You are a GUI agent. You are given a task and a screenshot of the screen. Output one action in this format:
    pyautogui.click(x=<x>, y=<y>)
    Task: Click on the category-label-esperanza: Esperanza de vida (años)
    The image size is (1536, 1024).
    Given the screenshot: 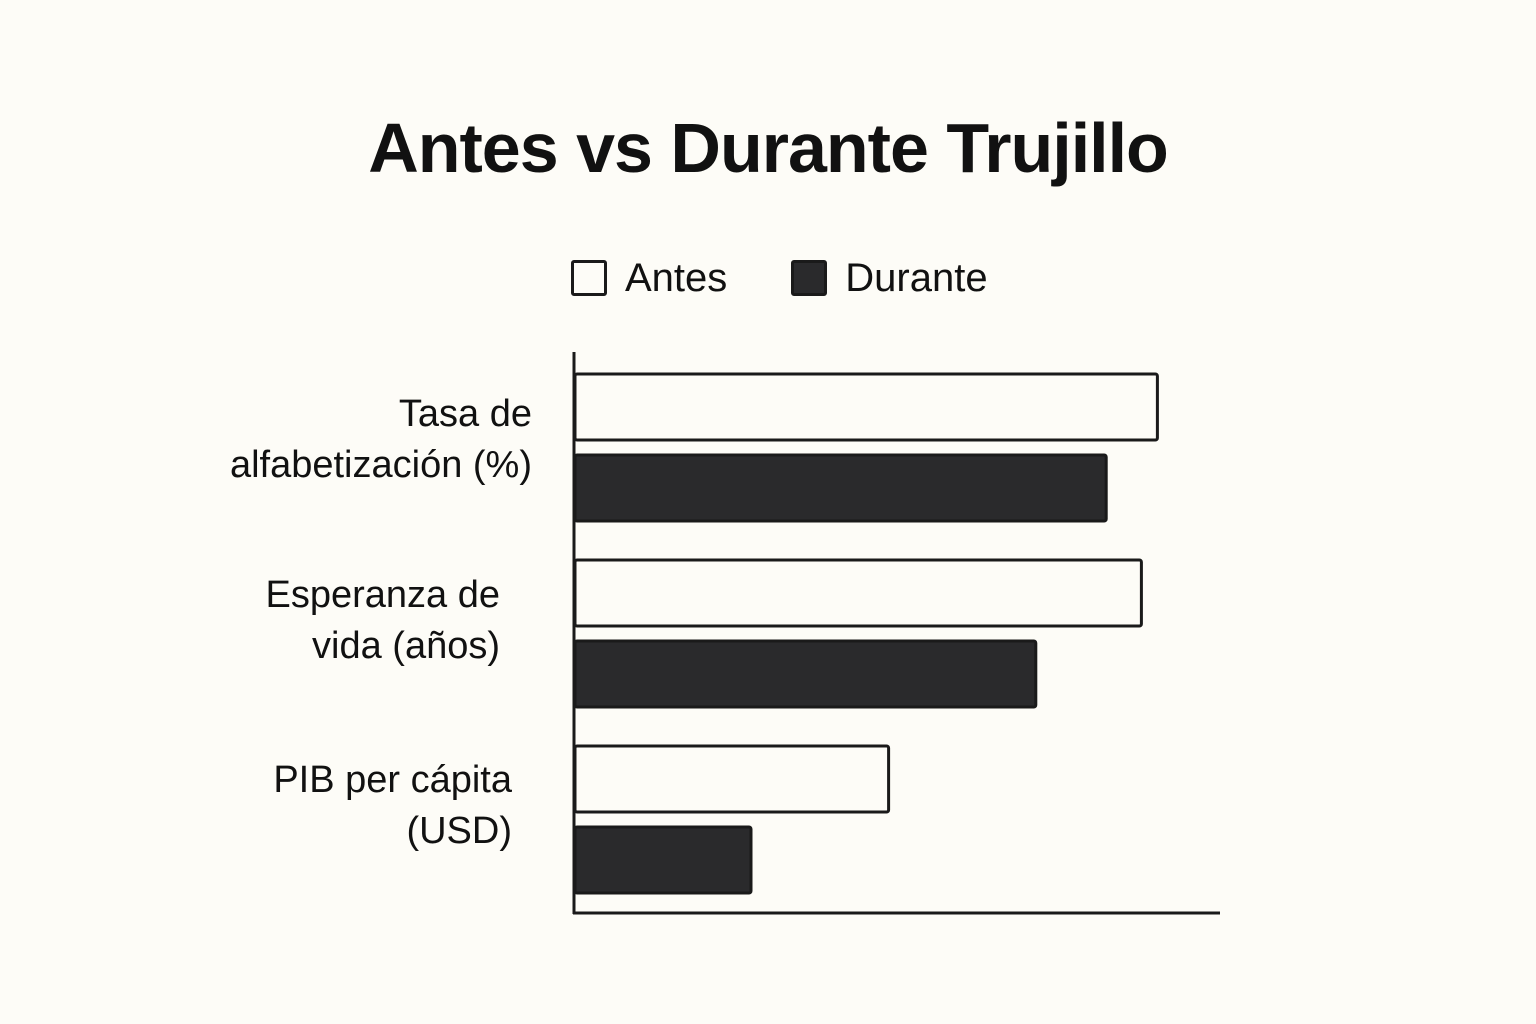 What is the action you would take?
    pyautogui.click(x=383, y=621)
    